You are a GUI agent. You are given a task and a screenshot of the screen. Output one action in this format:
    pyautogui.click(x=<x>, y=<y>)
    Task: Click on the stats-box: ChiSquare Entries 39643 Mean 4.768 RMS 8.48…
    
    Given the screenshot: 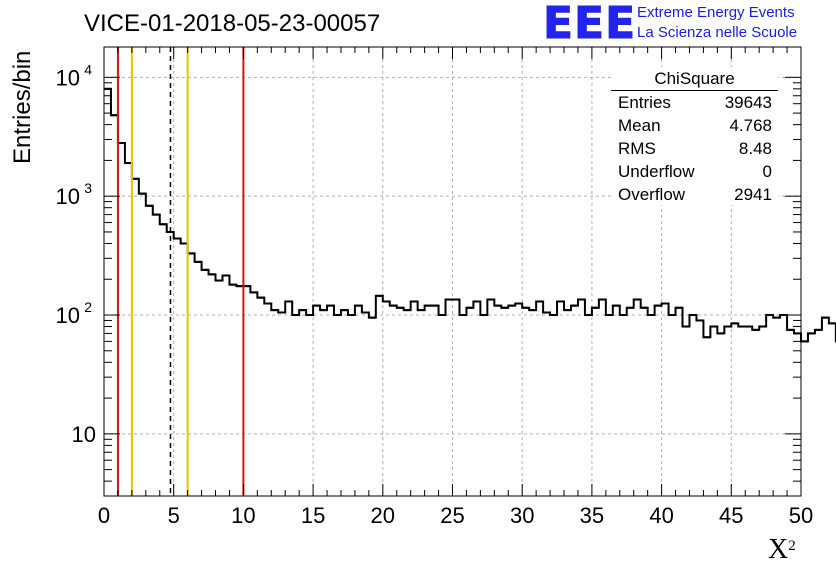 What is the action you would take?
    pyautogui.click(x=694, y=136)
    